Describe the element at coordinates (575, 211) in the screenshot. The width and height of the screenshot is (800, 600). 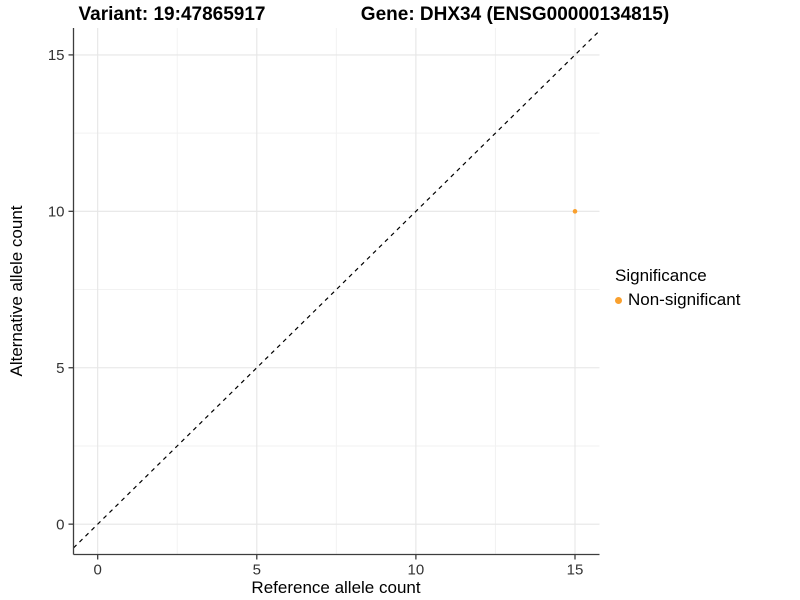
I see `data-point` at that location.